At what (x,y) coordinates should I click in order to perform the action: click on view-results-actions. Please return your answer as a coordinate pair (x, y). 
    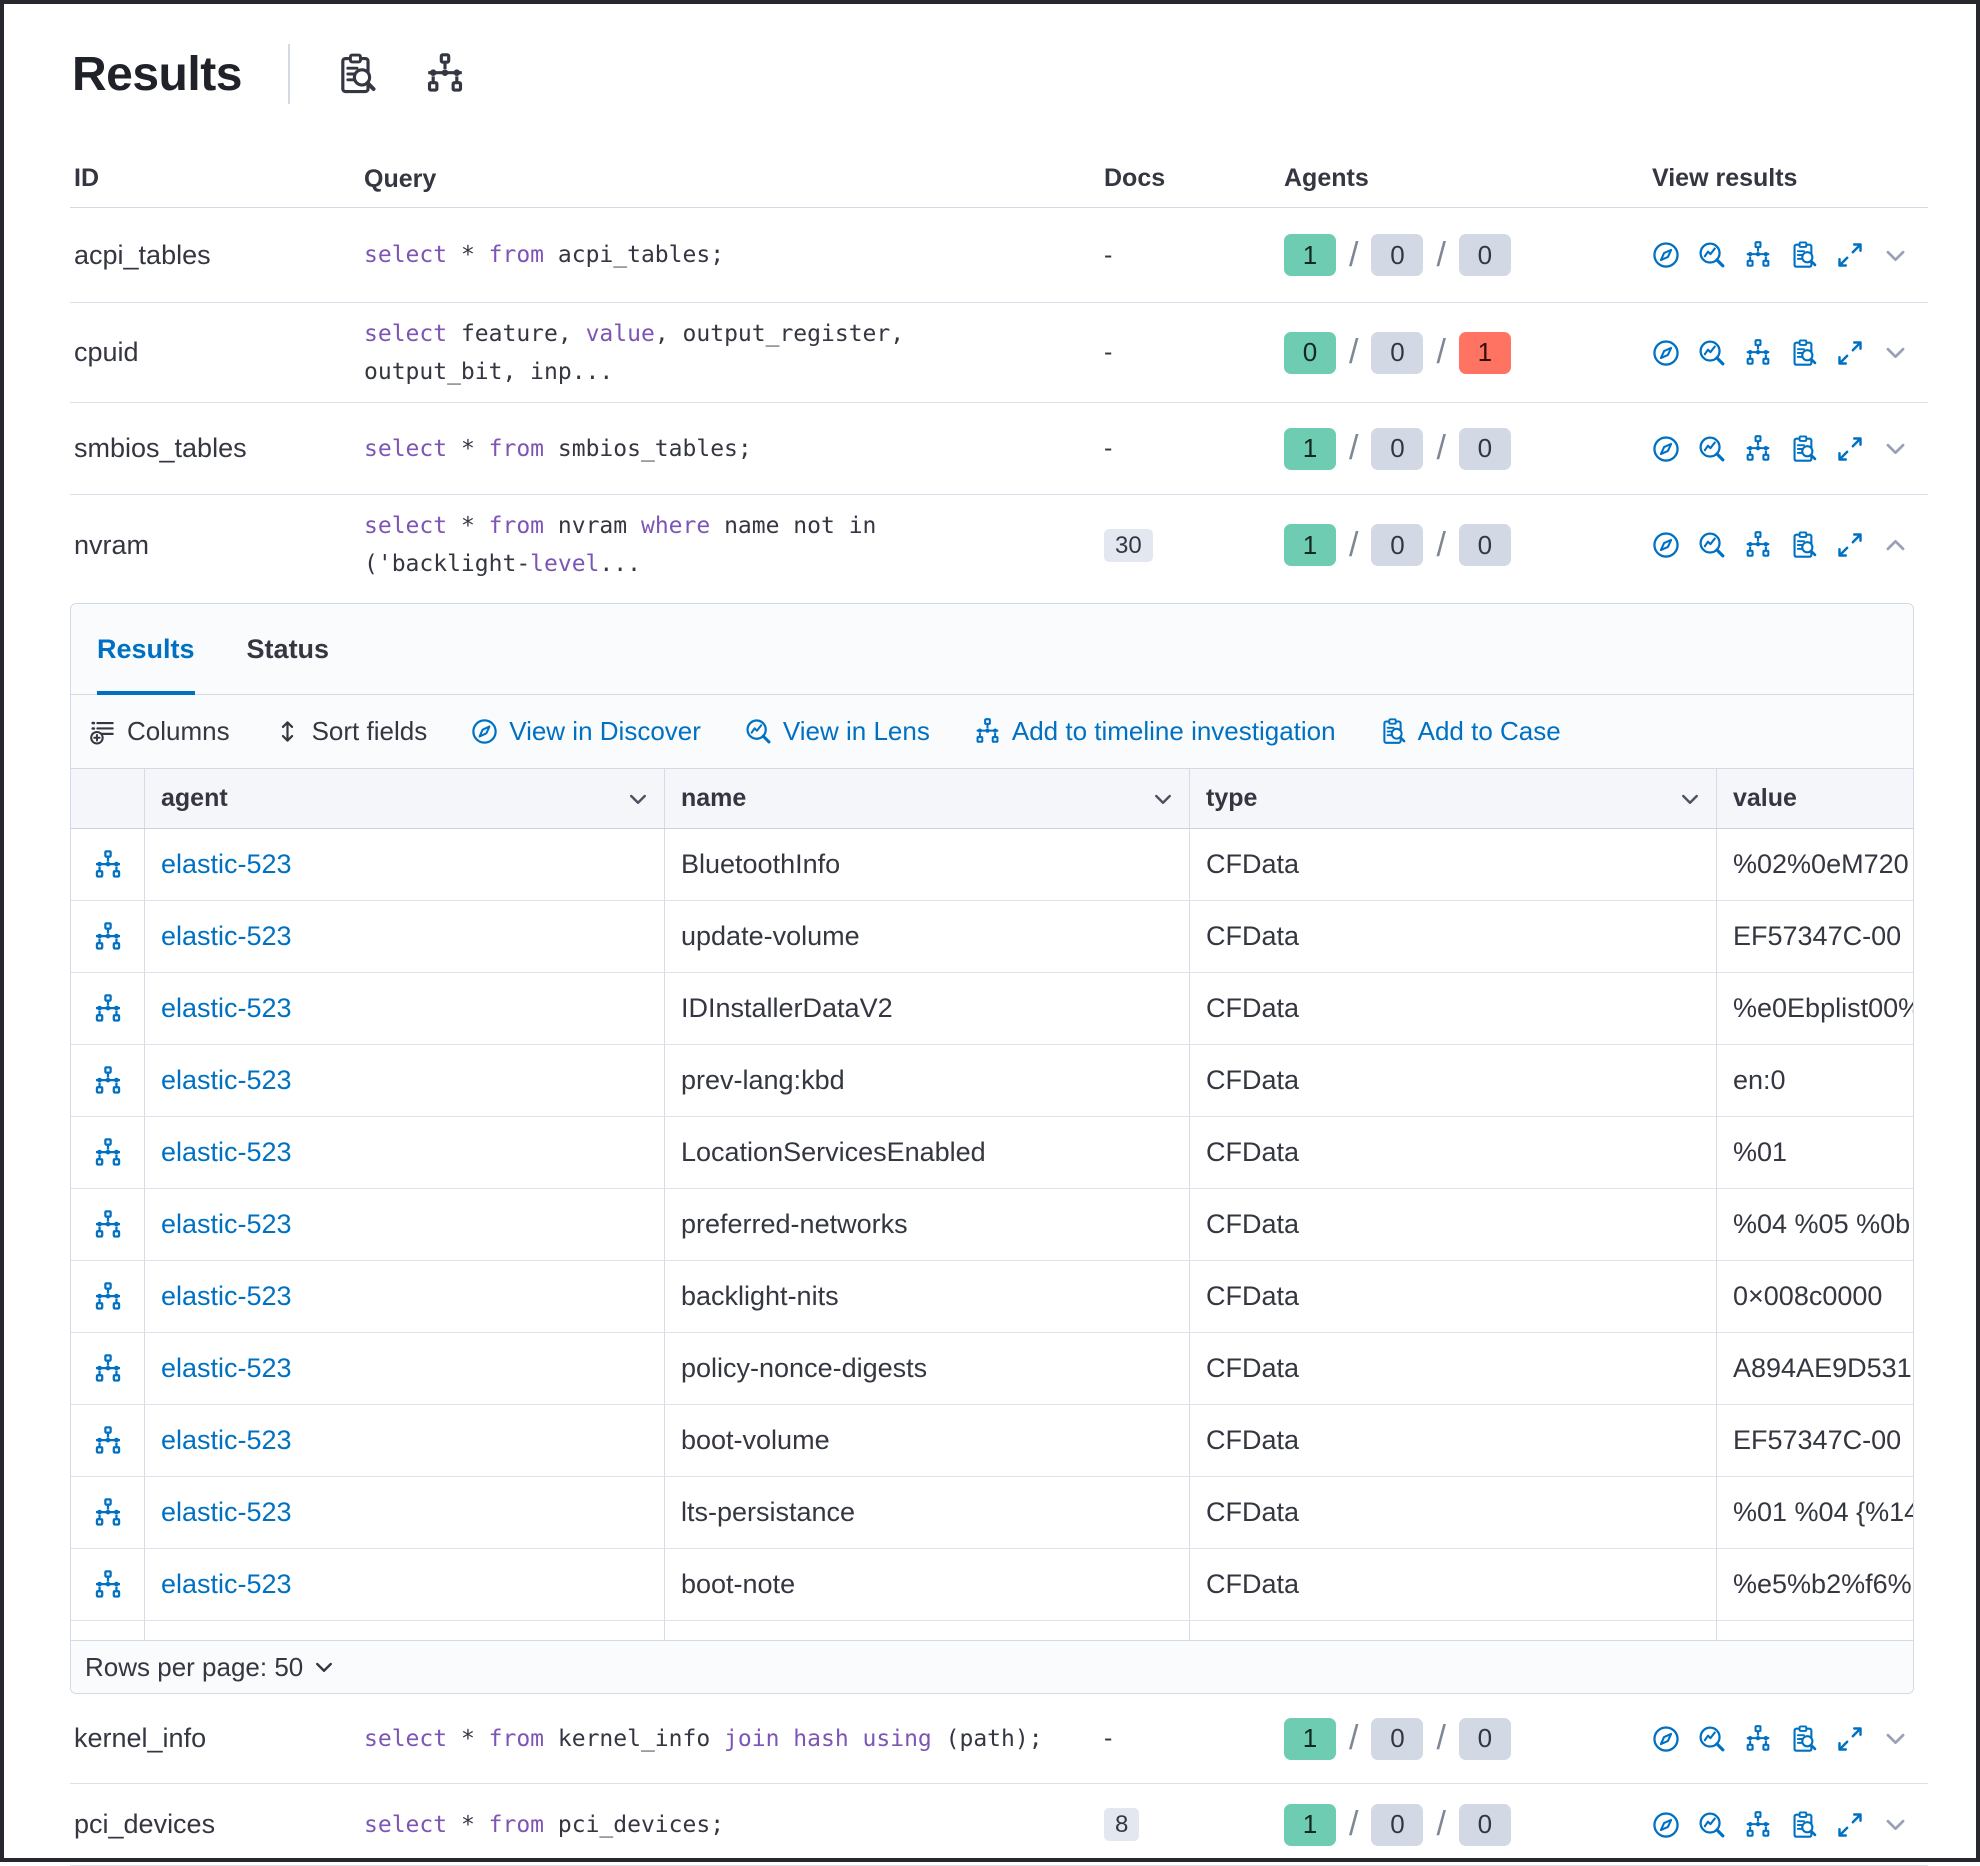
    Looking at the image, I should click on (1790, 353).